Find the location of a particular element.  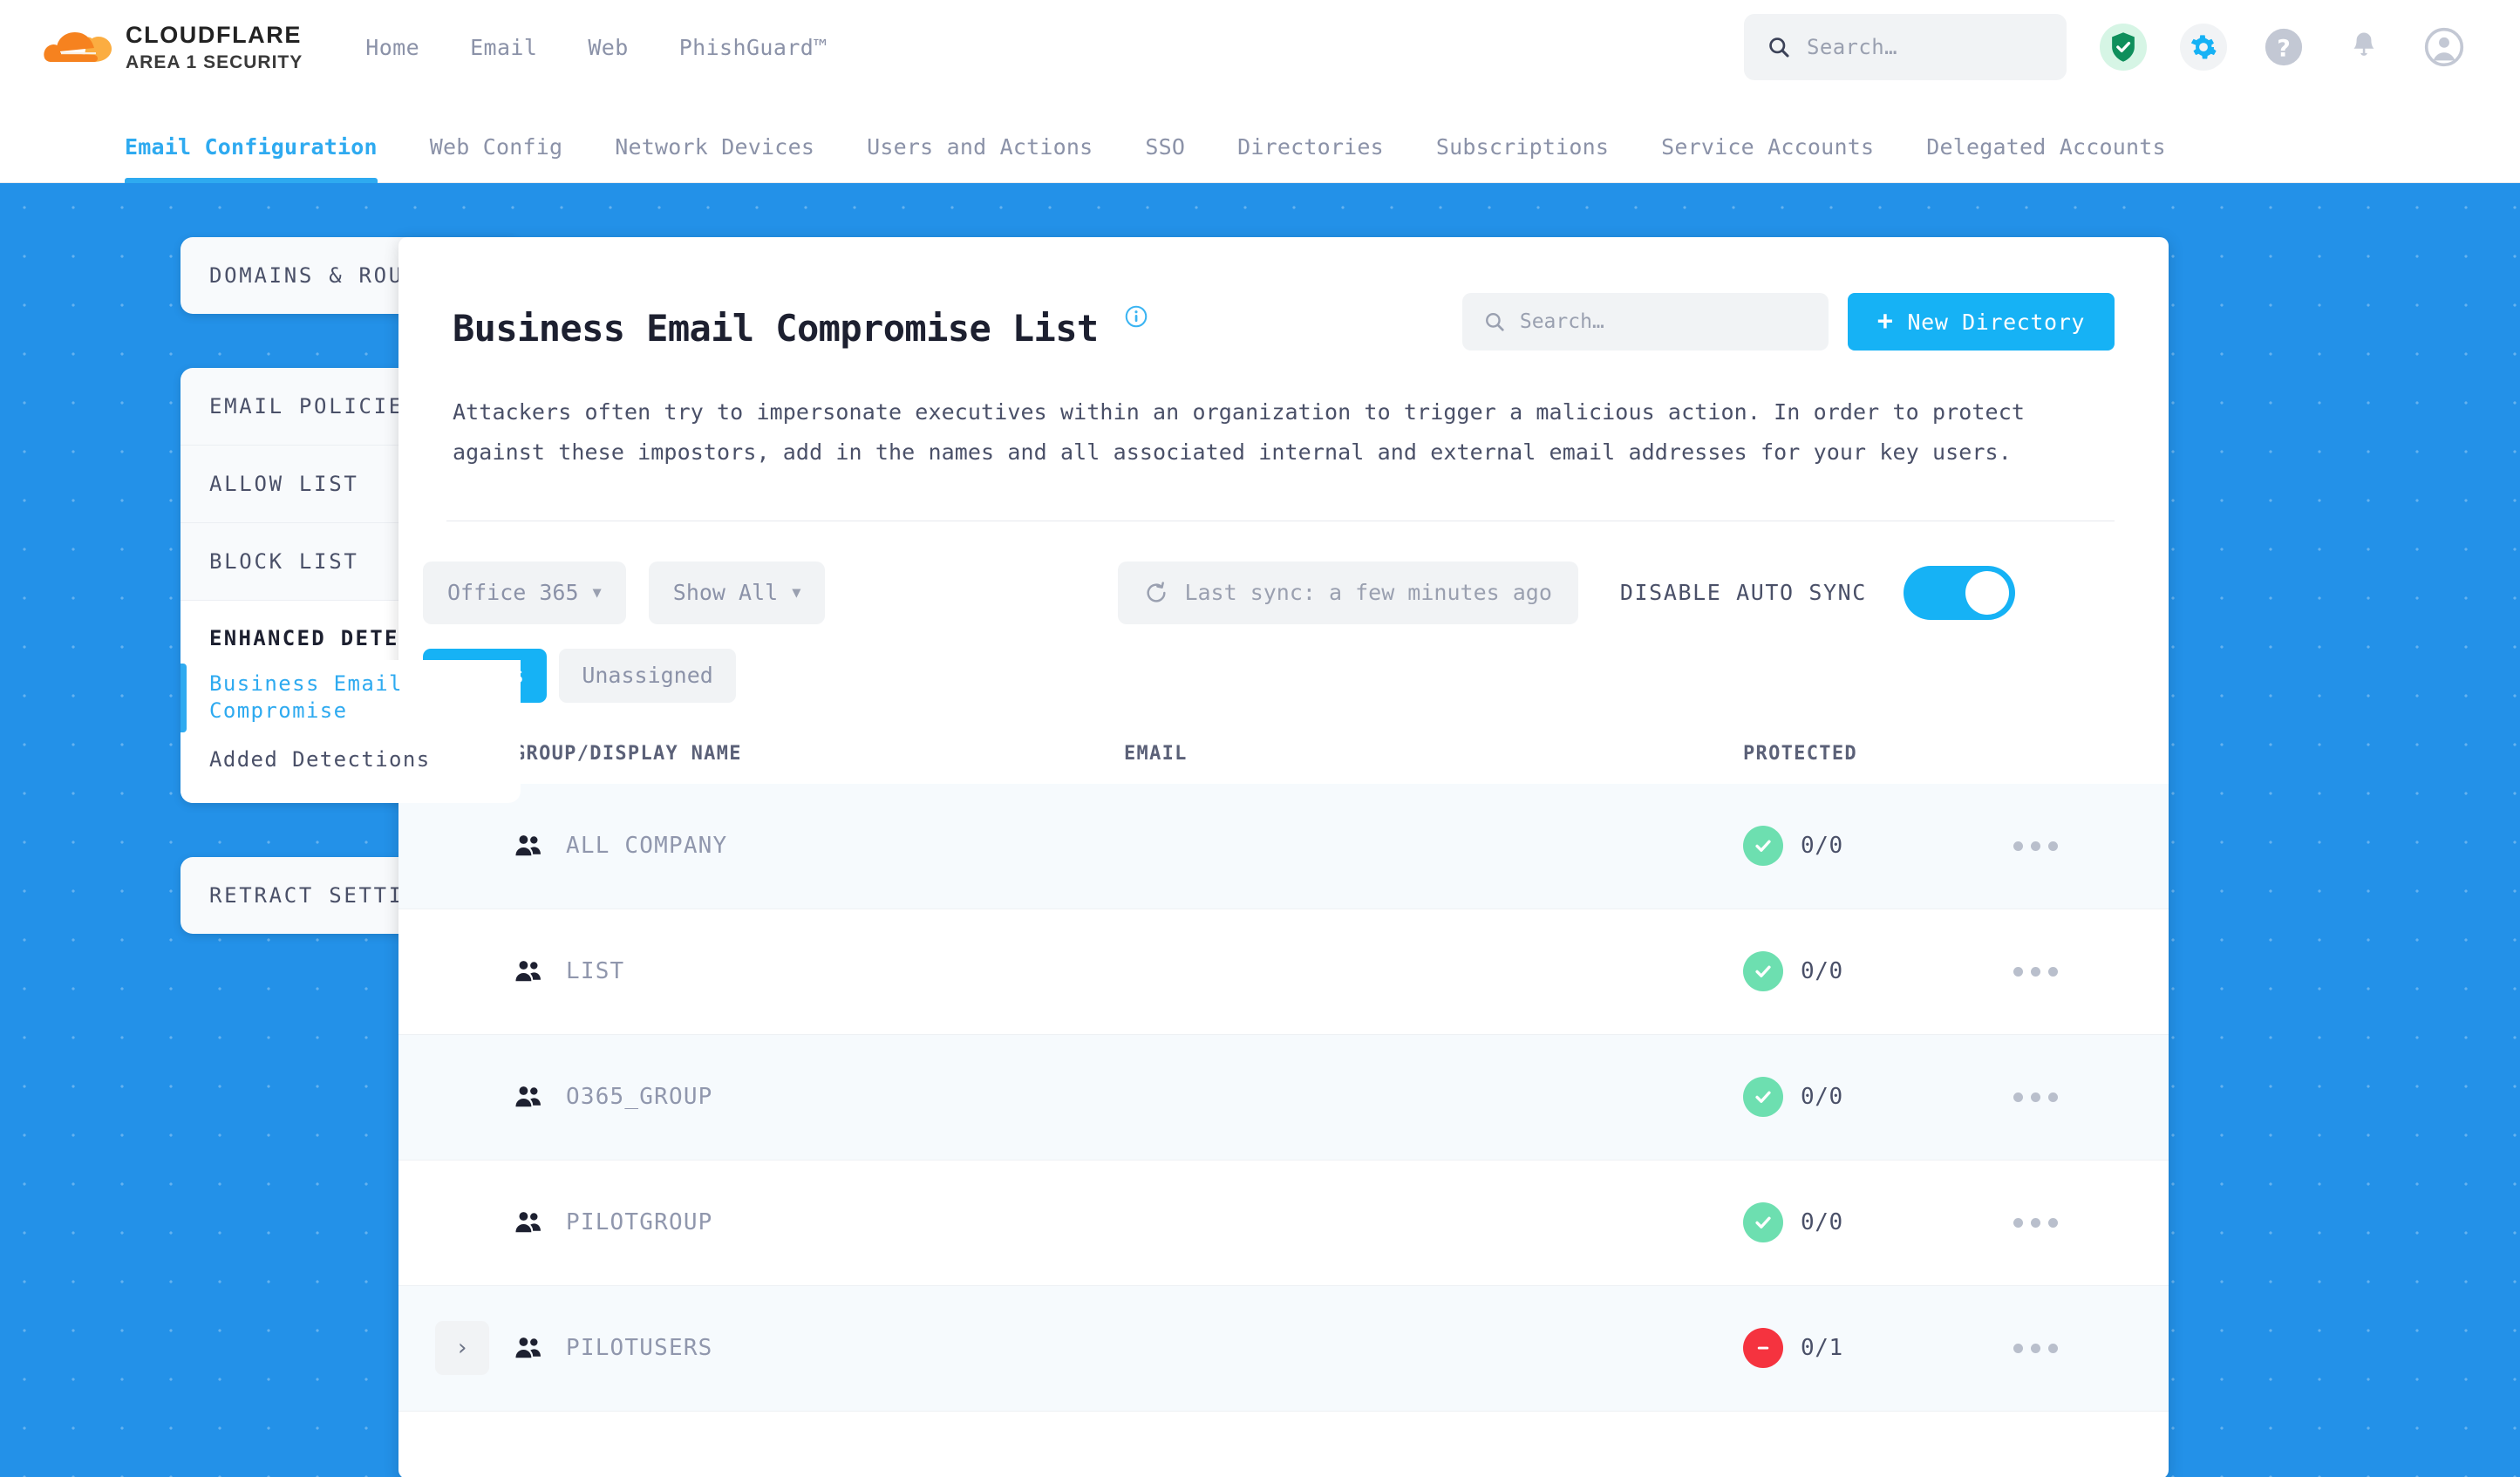

chevron-right-icon: › is located at coordinates (462, 1348).